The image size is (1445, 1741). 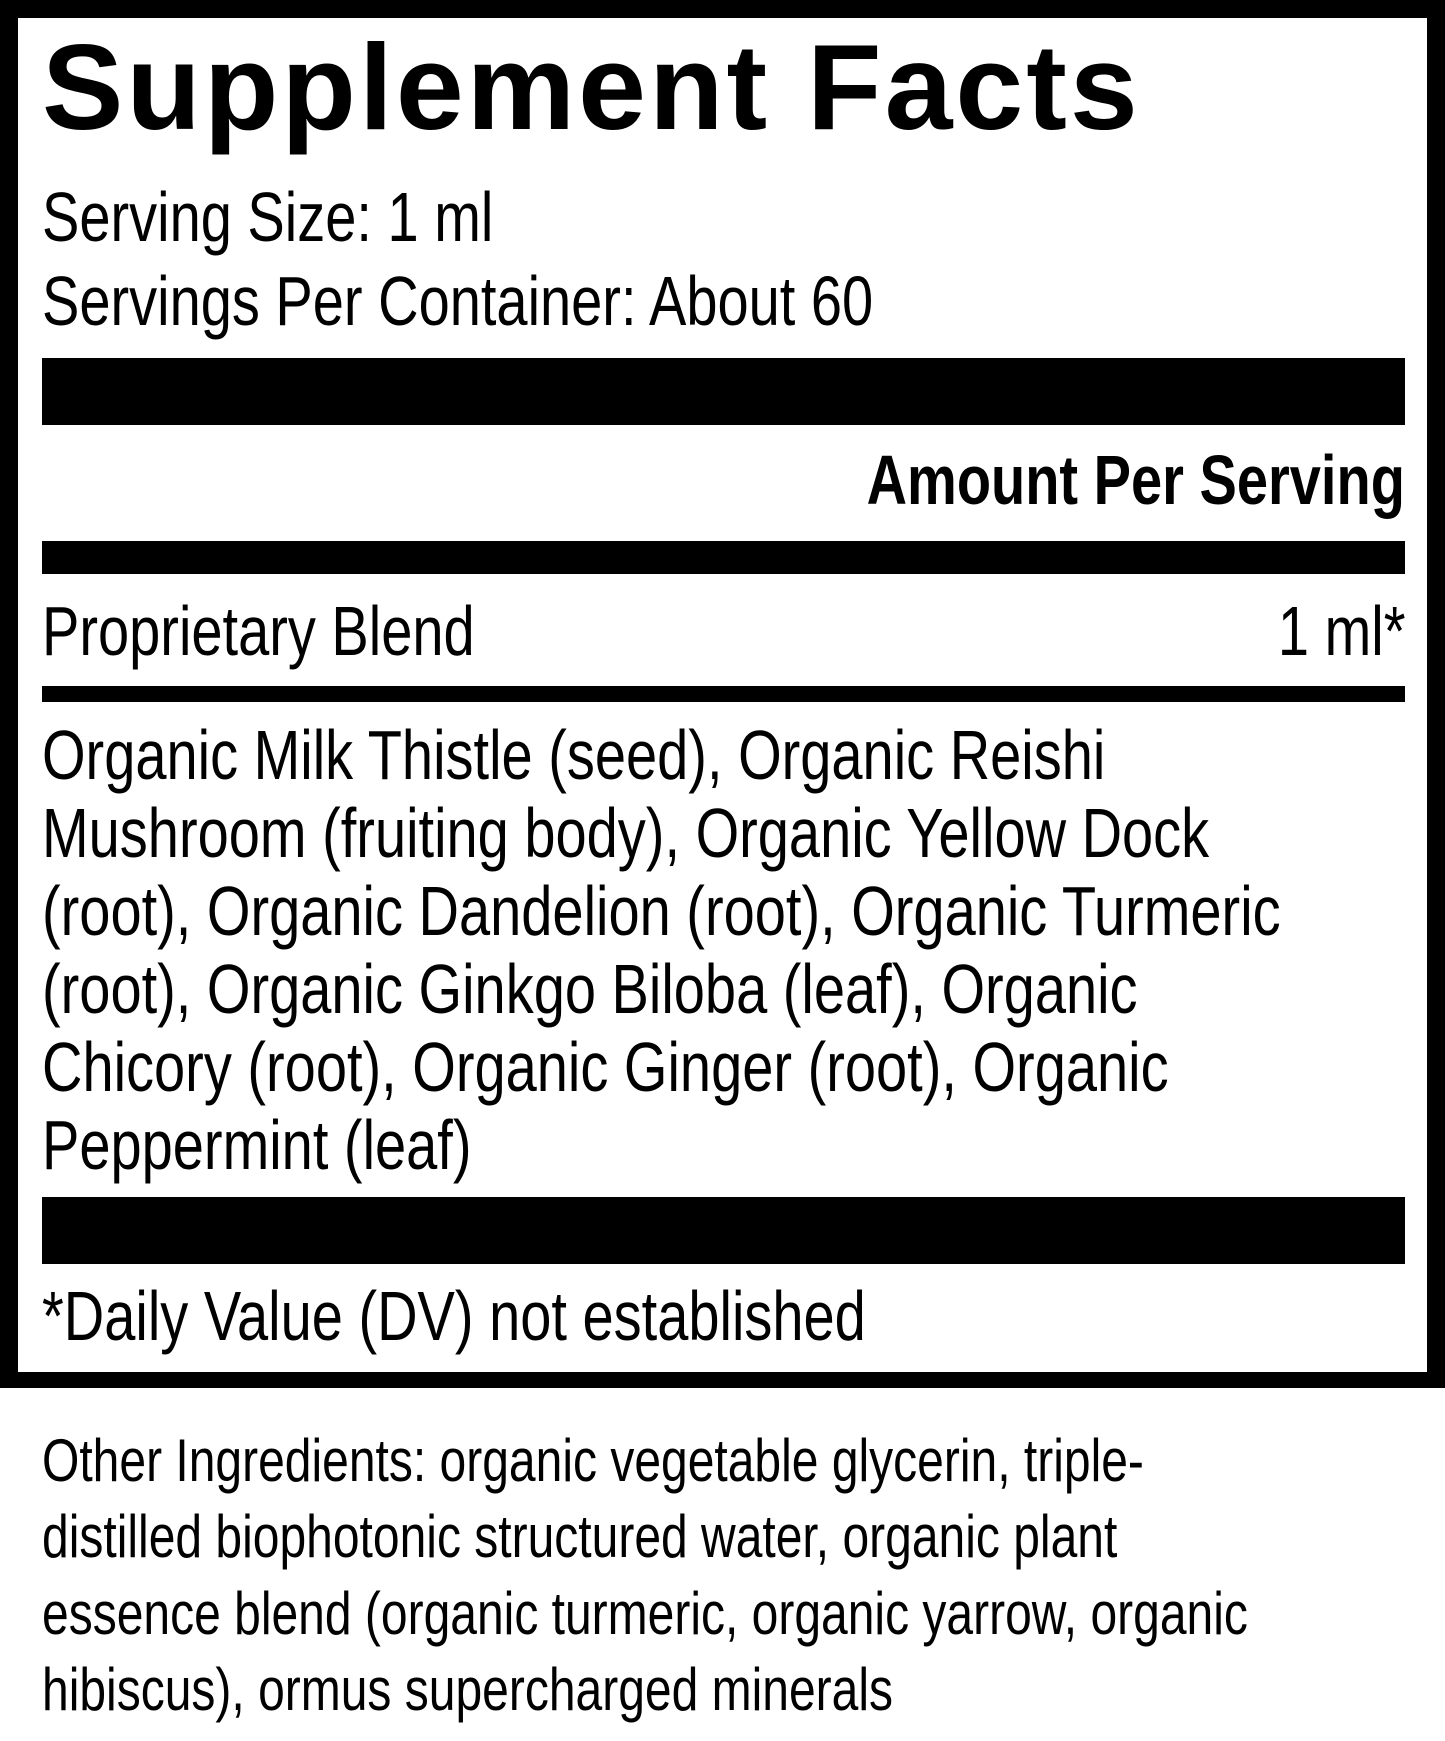 I want to click on medium-divider, so click(x=723, y=557).